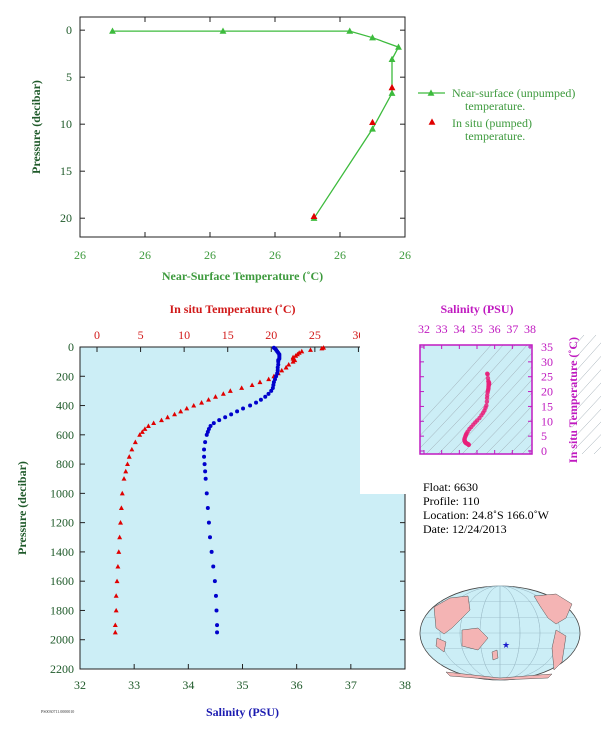 Image resolution: width=601 pixels, height=732 pixels. What do you see at coordinates (65, 376) in the screenshot?
I see `y-tick-label: 200` at bounding box center [65, 376].